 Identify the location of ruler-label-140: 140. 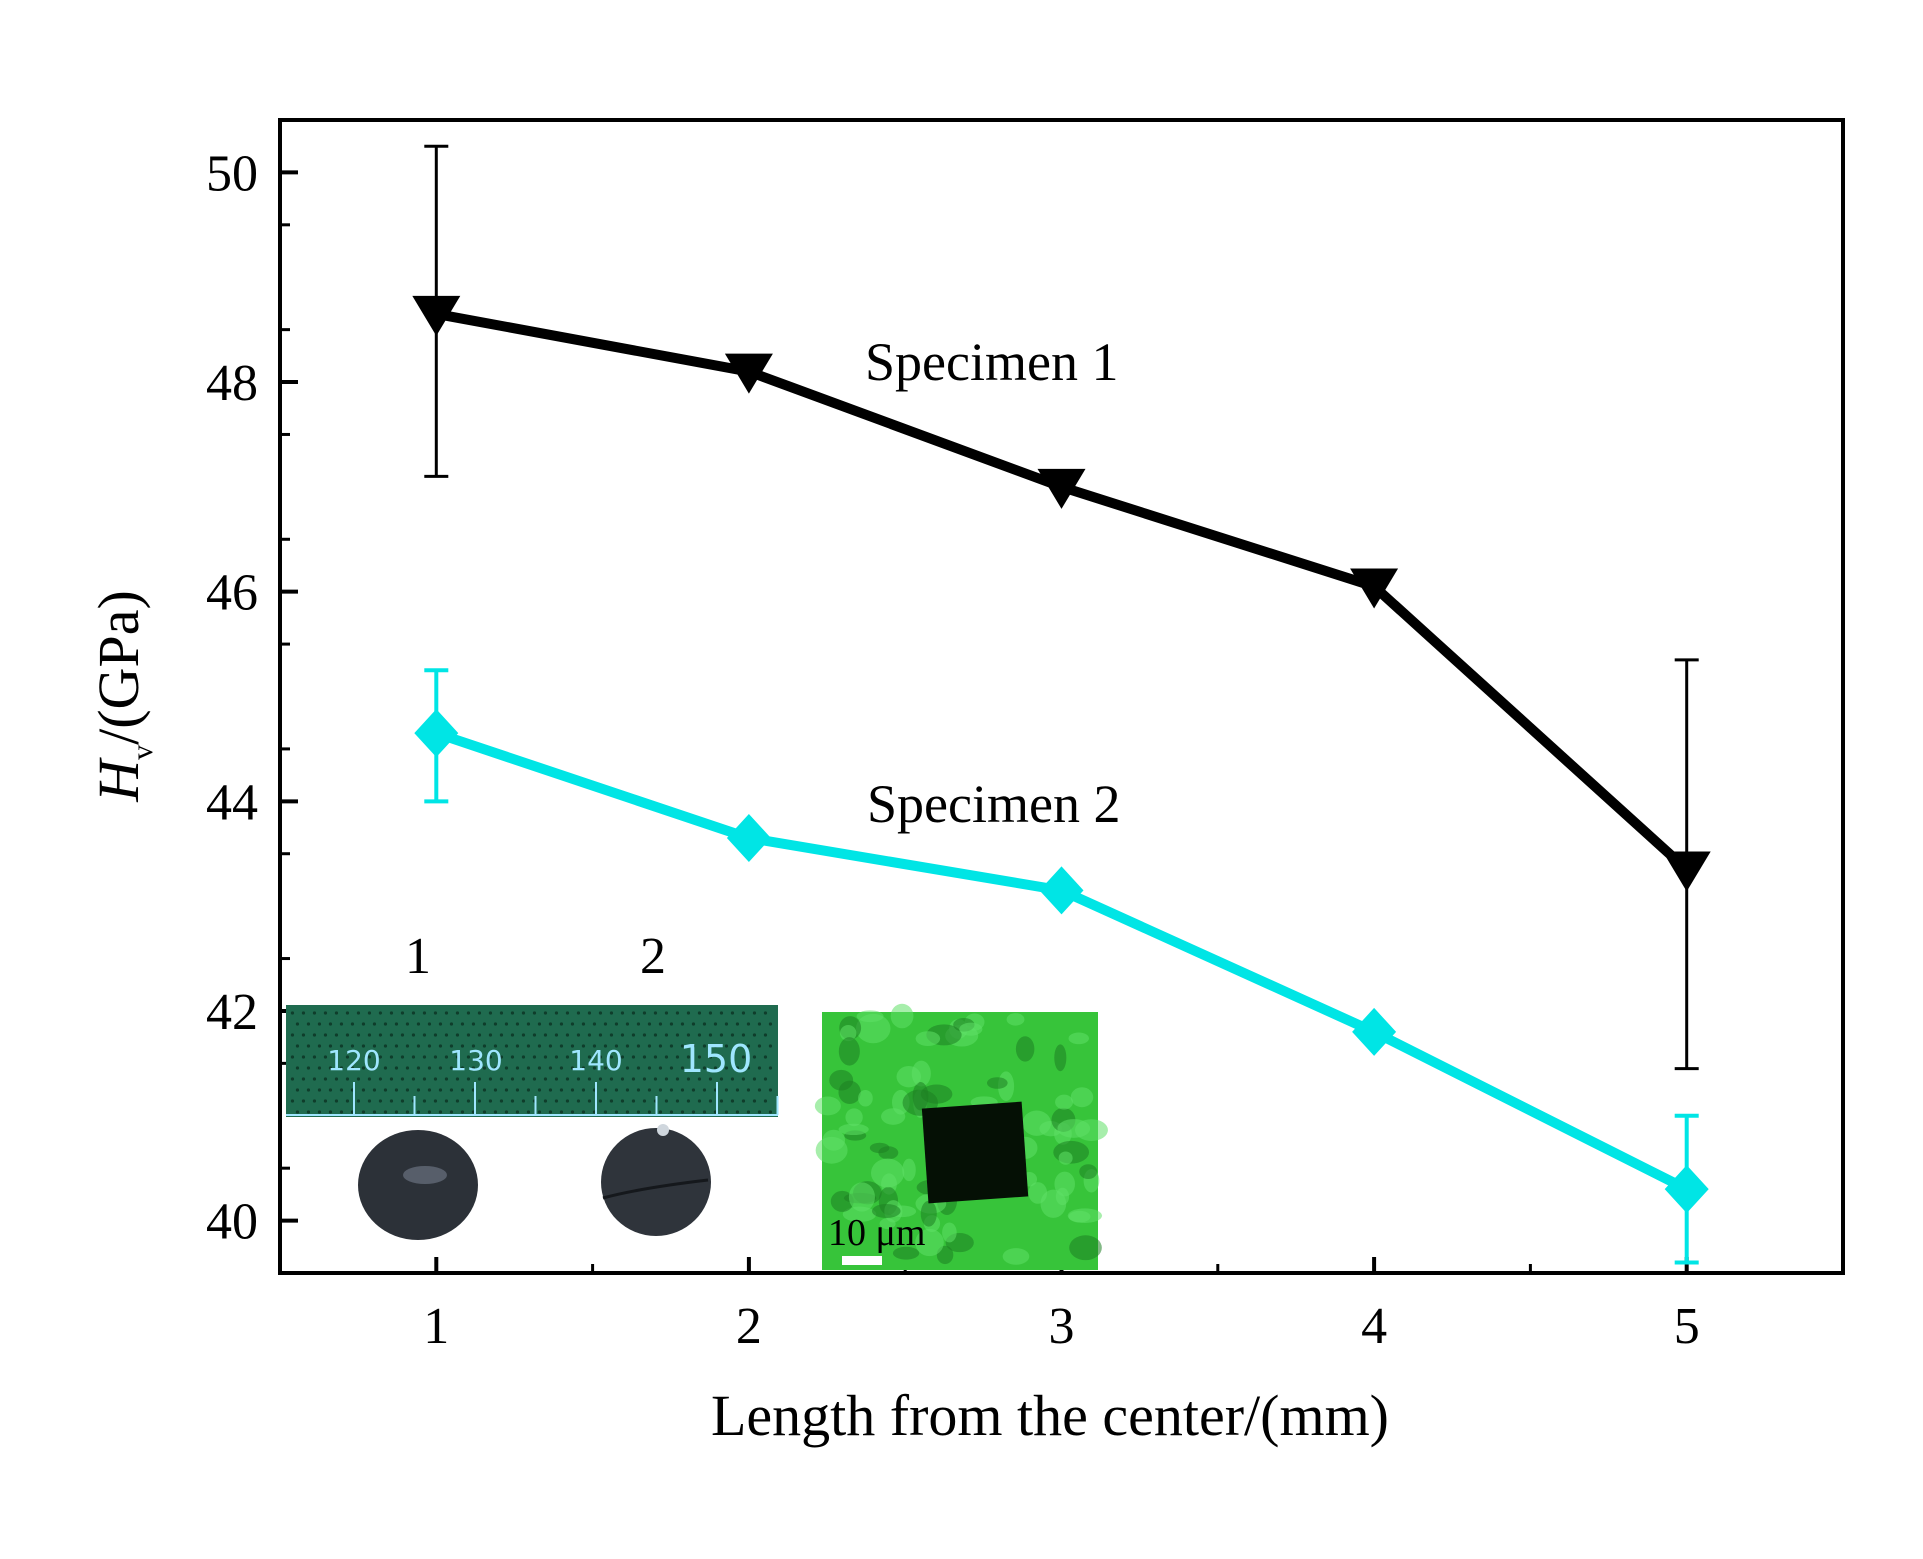
(595, 1060).